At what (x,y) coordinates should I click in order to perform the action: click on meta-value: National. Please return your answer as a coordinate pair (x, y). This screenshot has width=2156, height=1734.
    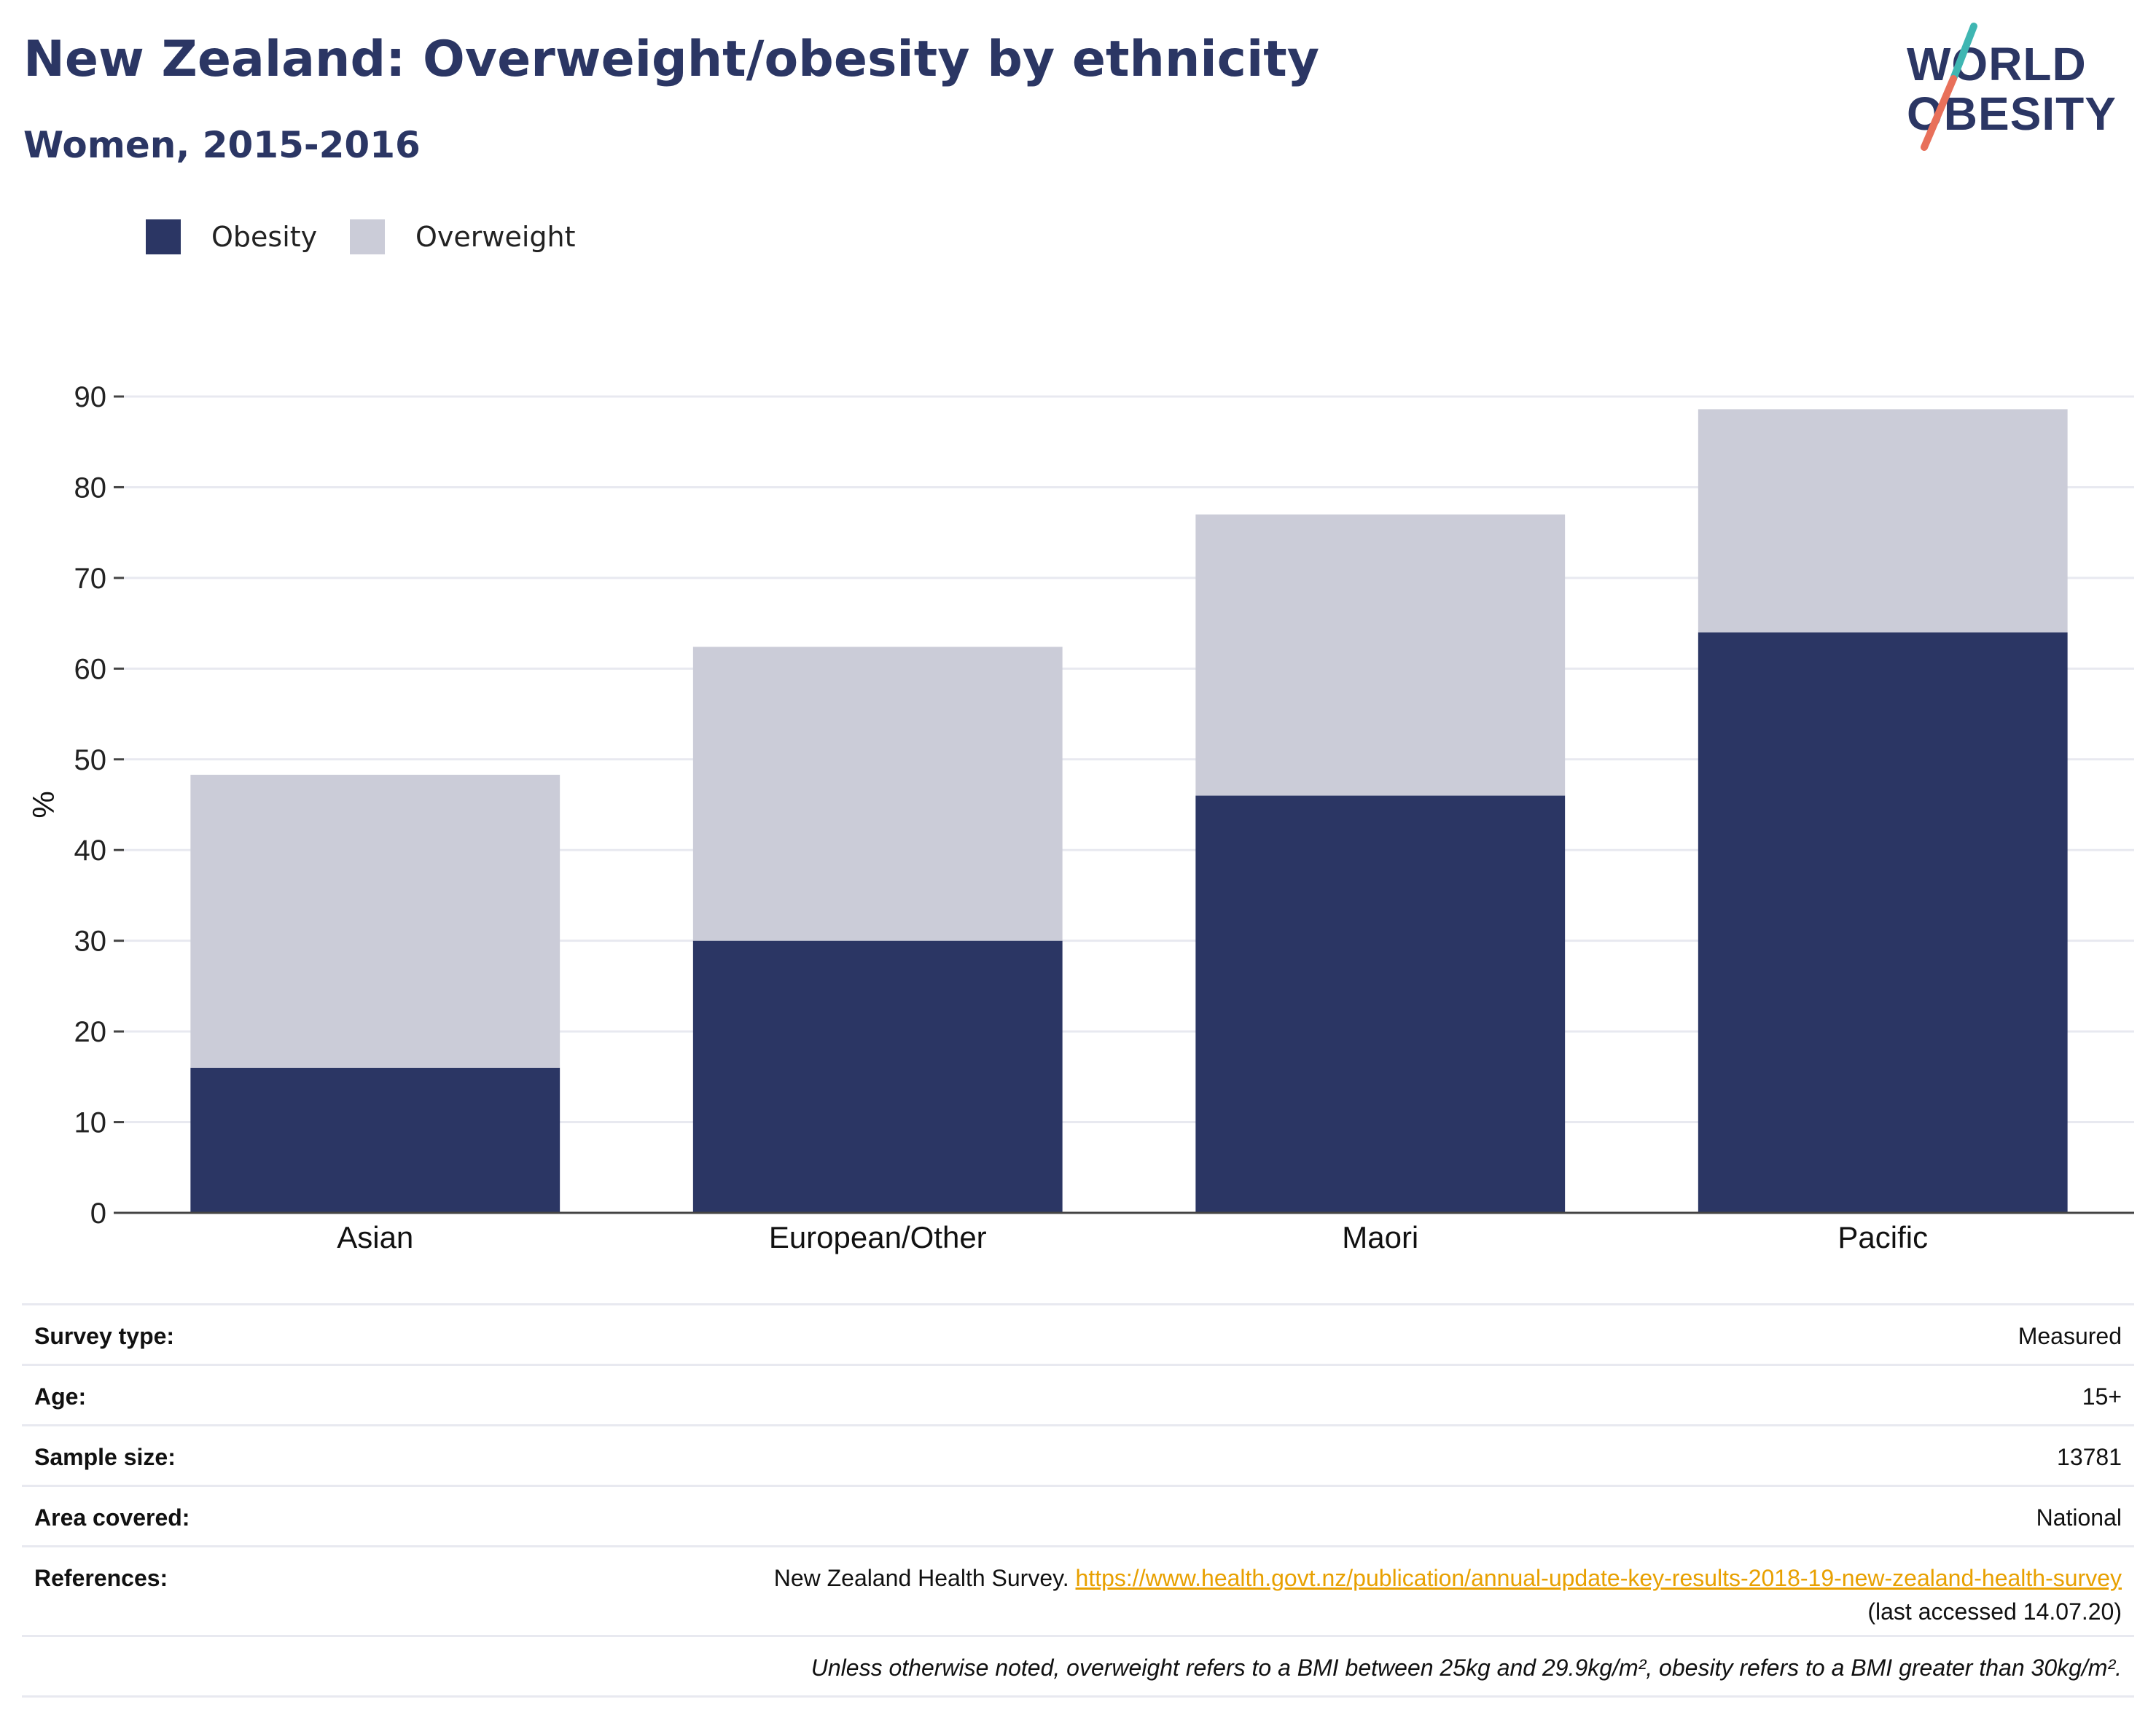
    Looking at the image, I should click on (2079, 1517).